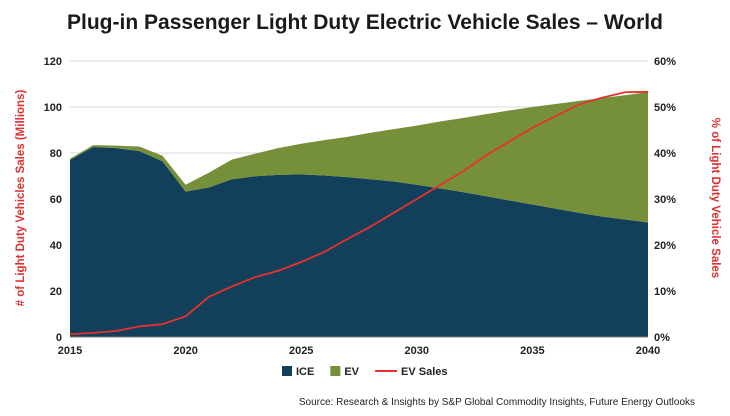 The height and width of the screenshot is (416, 730). Describe the element at coordinates (287, 371) in the screenshot. I see `legend-swatch-ice` at that location.